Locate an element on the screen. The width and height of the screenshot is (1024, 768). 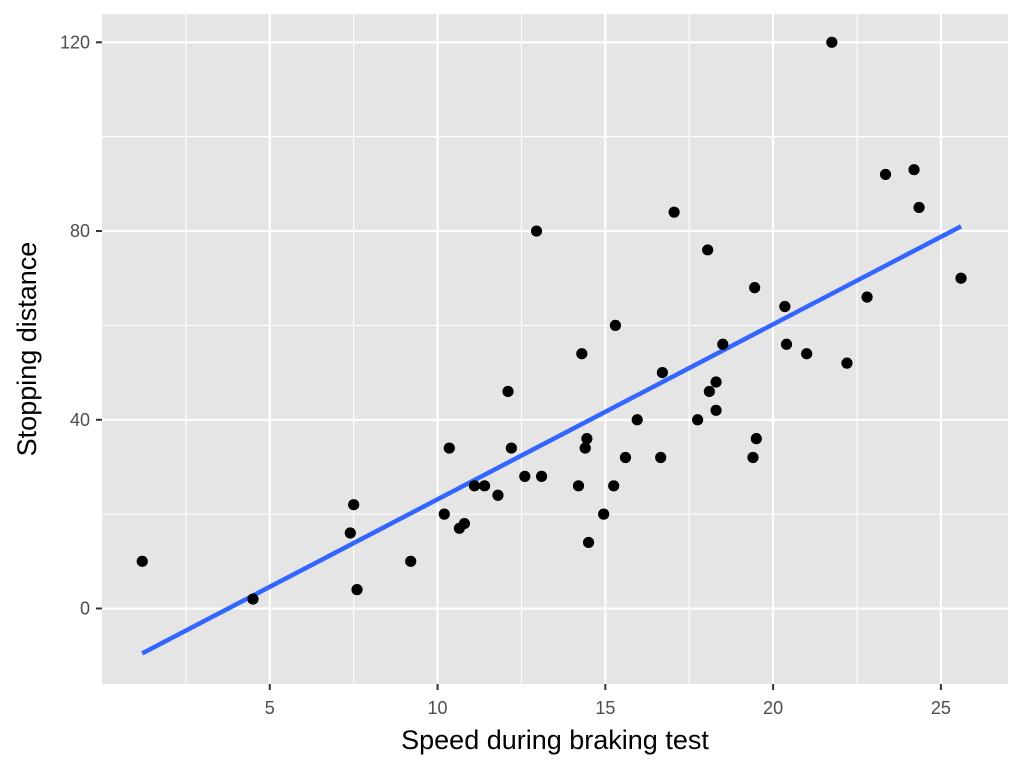
y-tick-label: 40 is located at coordinates (80, 420).